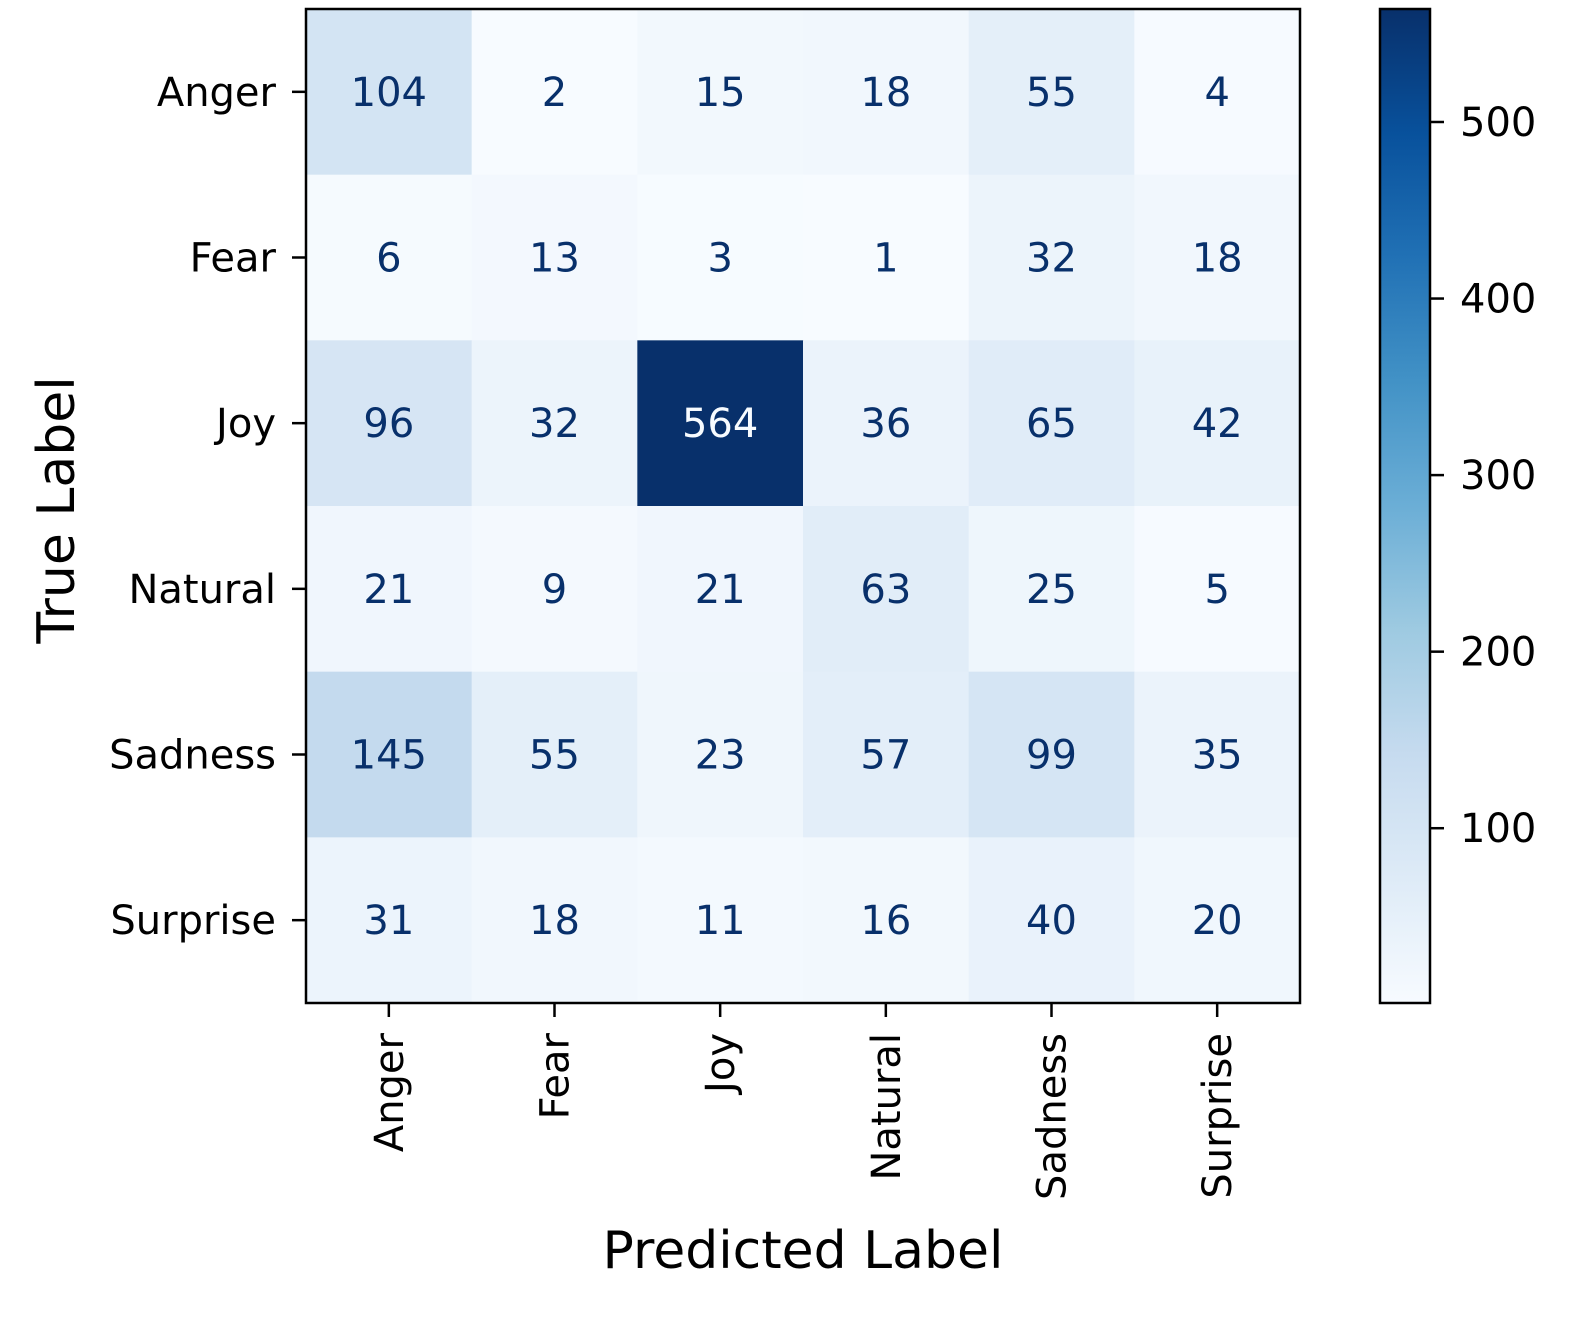 This screenshot has width=1578, height=1322. What do you see at coordinates (233, 259) in the screenshot?
I see `y-tick-label: Fear` at bounding box center [233, 259].